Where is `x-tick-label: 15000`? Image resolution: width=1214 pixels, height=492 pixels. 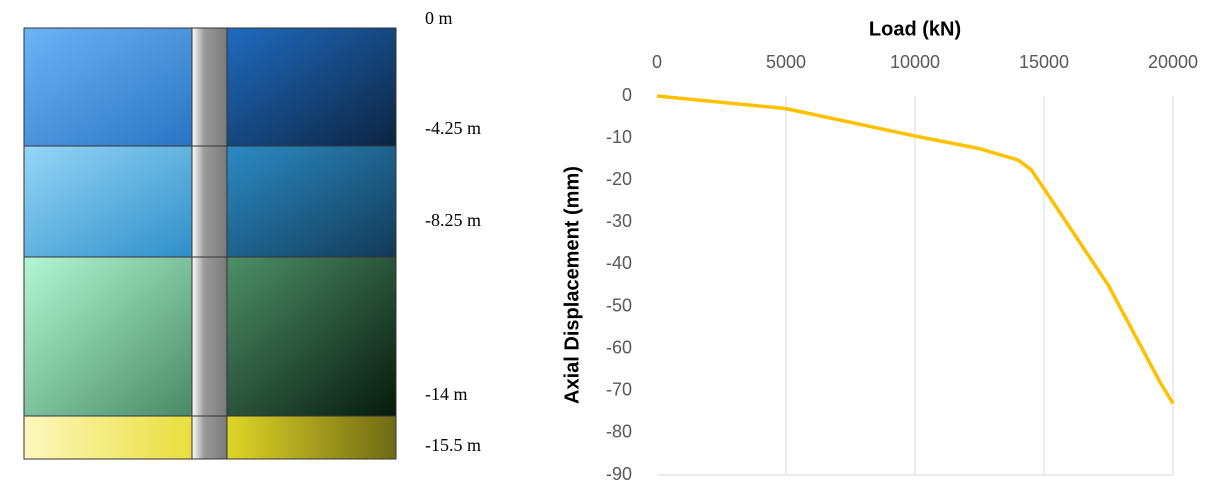 x-tick-label: 15000 is located at coordinates (1044, 62).